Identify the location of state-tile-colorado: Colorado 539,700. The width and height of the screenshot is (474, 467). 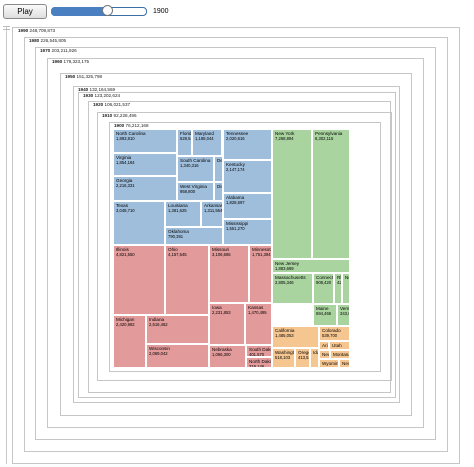
(334, 333).